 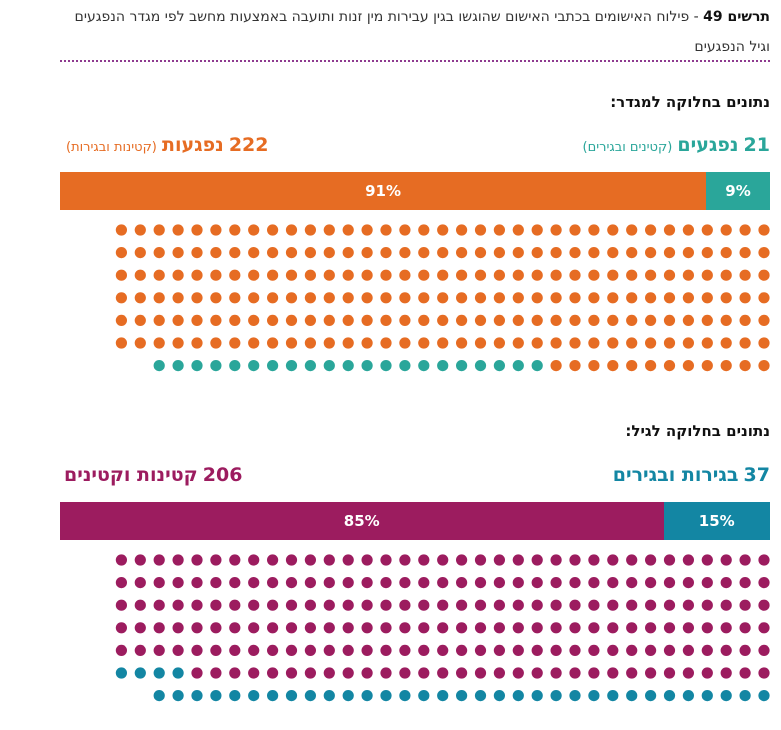 I want to click on age-section-heading: נתונים בחלוקה לגיל:, so click(x=697, y=431).